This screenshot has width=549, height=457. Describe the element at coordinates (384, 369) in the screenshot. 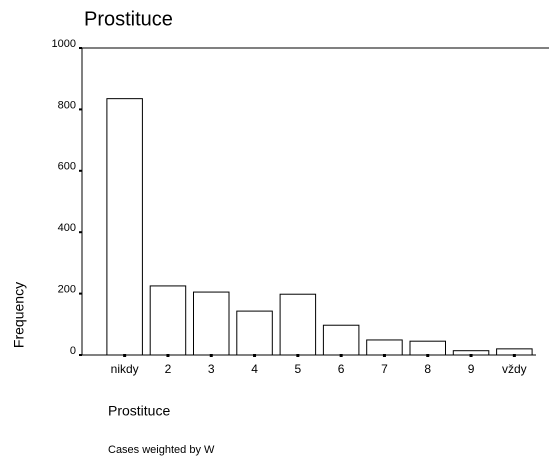

I see `x-tick-label: 7` at that location.